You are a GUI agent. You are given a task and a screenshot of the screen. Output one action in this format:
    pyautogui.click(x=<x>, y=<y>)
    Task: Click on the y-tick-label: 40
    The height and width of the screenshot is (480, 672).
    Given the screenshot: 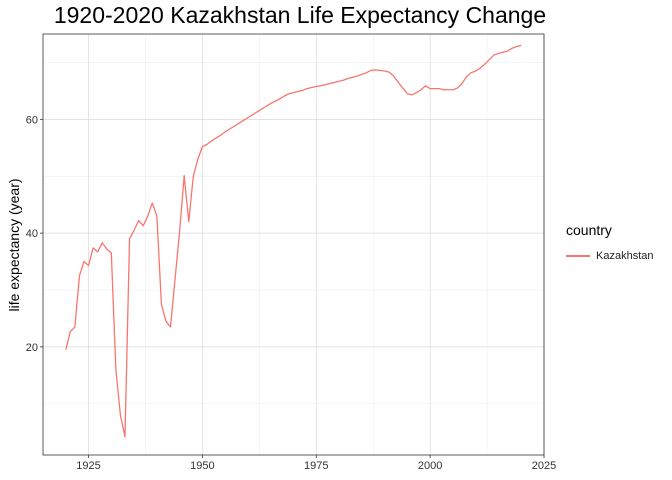 What is the action you would take?
    pyautogui.click(x=32, y=234)
    